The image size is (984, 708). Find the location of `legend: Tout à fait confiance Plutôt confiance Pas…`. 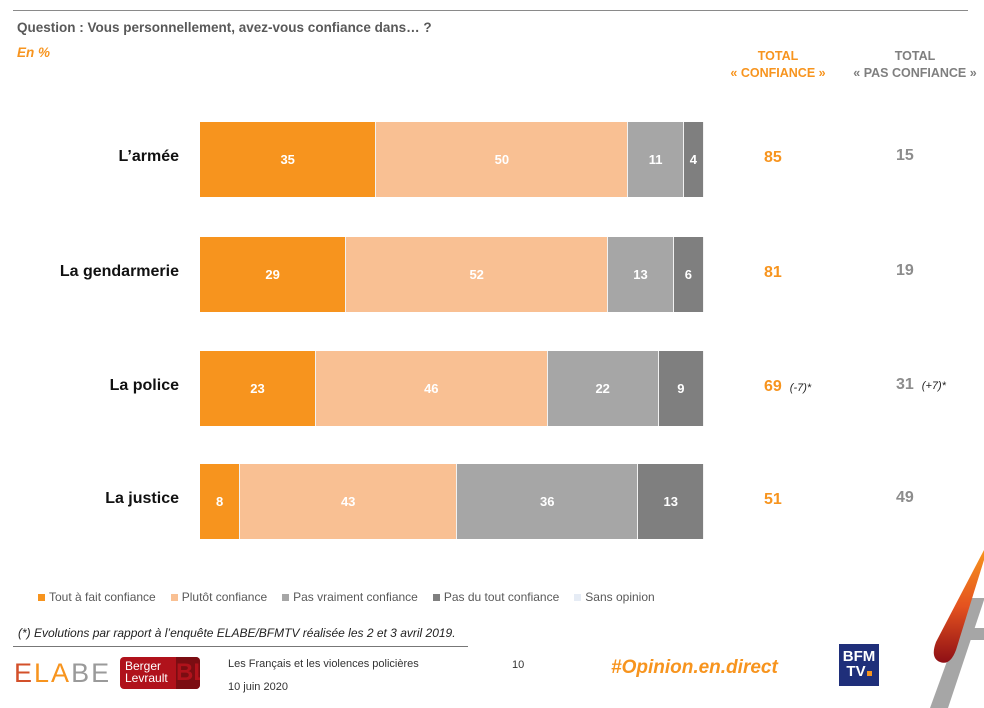

legend: Tout à fait confiance Plutôt confiance Pas… is located at coordinates (354, 597).